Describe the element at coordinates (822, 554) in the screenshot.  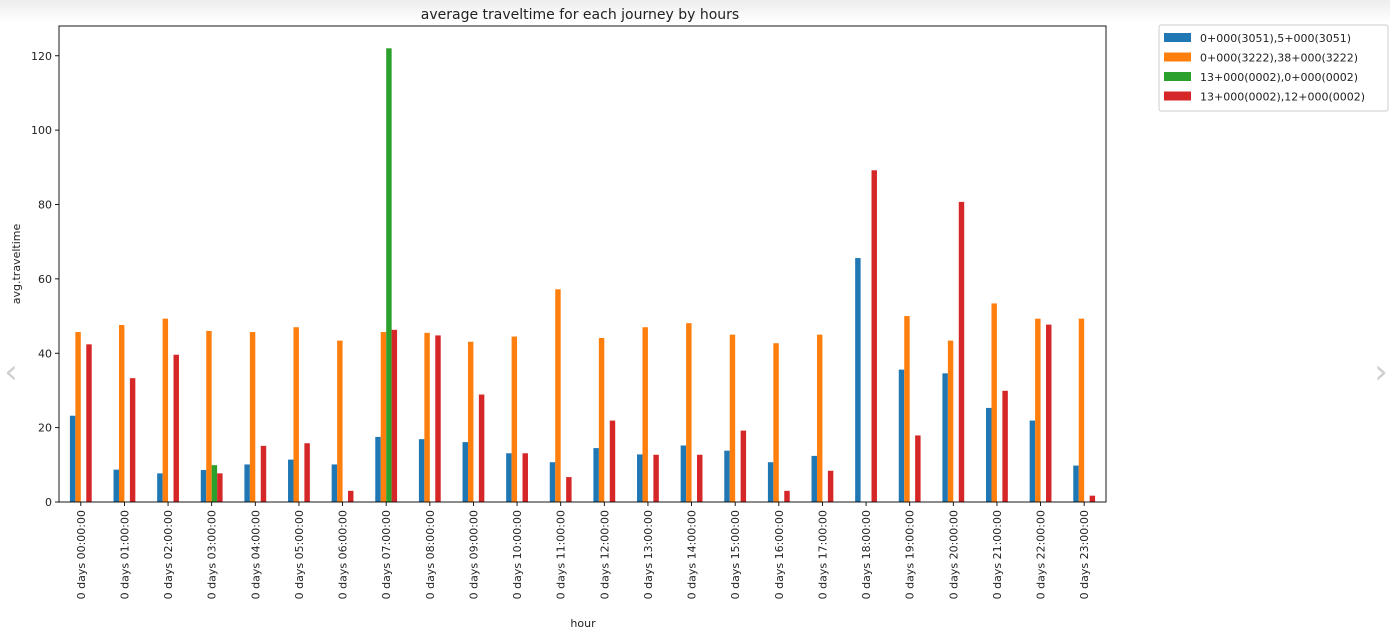
I see `x-tick-label: 0 days 17:00:00` at that location.